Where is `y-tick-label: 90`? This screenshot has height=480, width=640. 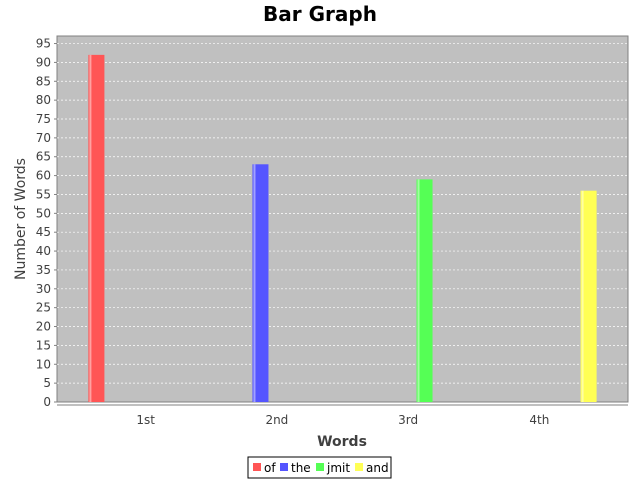 y-tick-label: 90 is located at coordinates (43, 62).